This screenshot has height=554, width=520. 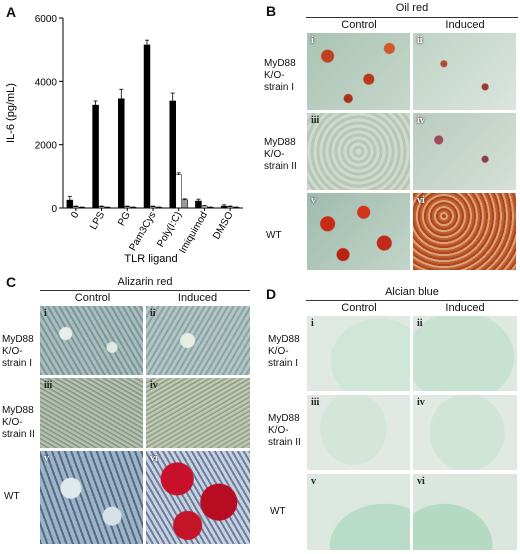 I want to click on panel-d-control-header: Control, so click(x=359, y=308).